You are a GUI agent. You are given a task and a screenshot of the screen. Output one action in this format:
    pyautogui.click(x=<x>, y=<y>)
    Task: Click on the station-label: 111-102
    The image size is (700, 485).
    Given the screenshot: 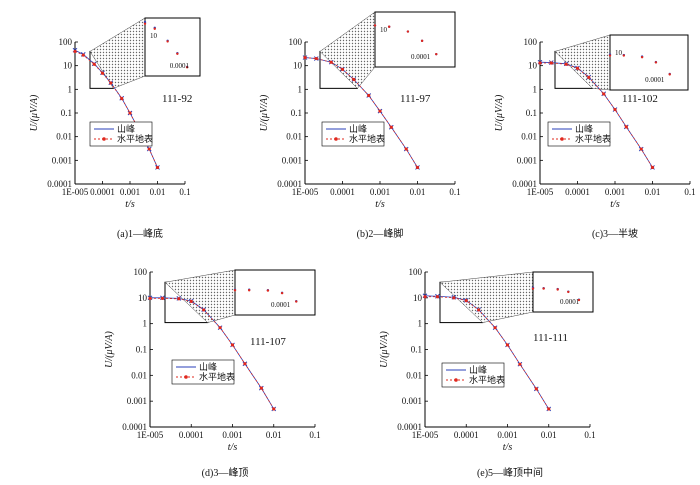 What is the action you would take?
    pyautogui.click(x=640, y=99)
    